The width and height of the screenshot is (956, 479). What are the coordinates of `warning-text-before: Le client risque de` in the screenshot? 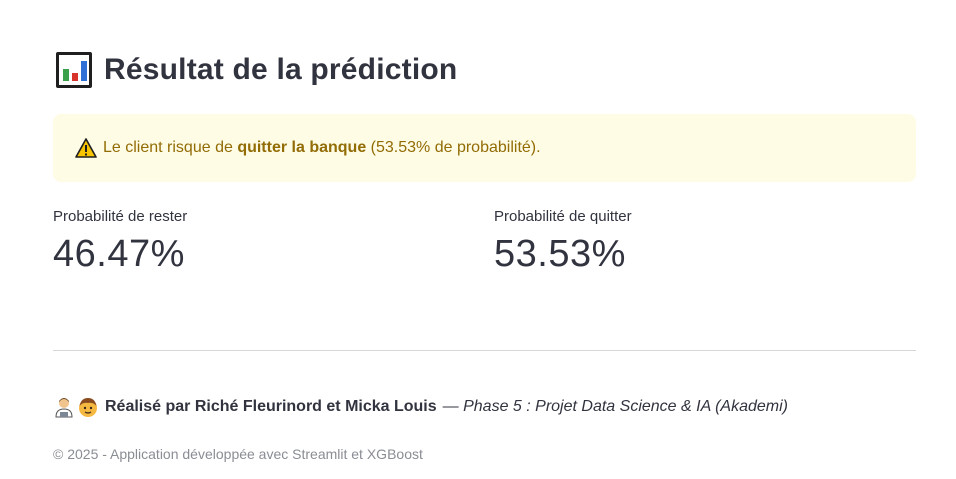 It's located at (168, 147).